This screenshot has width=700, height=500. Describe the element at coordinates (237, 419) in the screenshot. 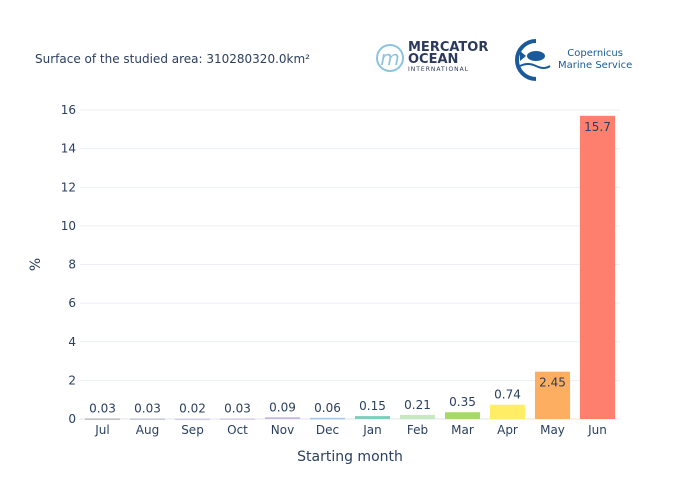

I see `bar-oct` at that location.